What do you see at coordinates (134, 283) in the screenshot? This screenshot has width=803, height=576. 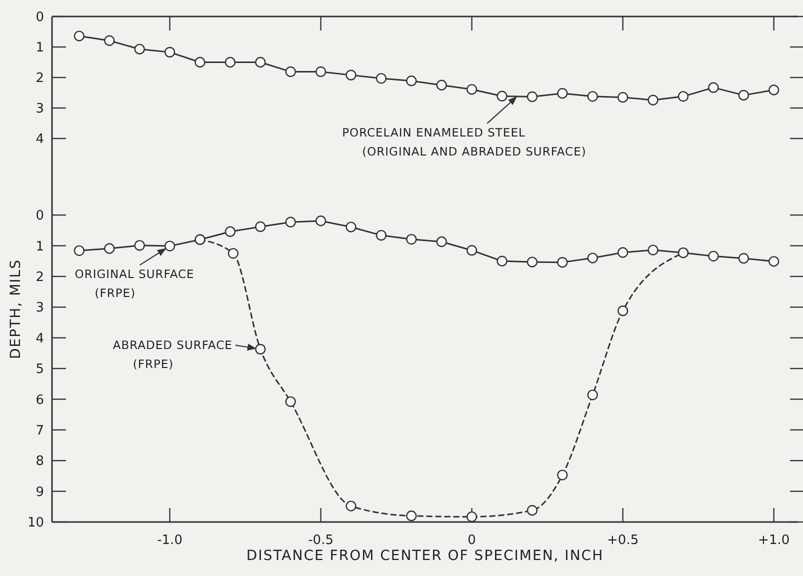 I see `annotation: ORIGINAL SURFACE (FRPE)` at bounding box center [134, 283].